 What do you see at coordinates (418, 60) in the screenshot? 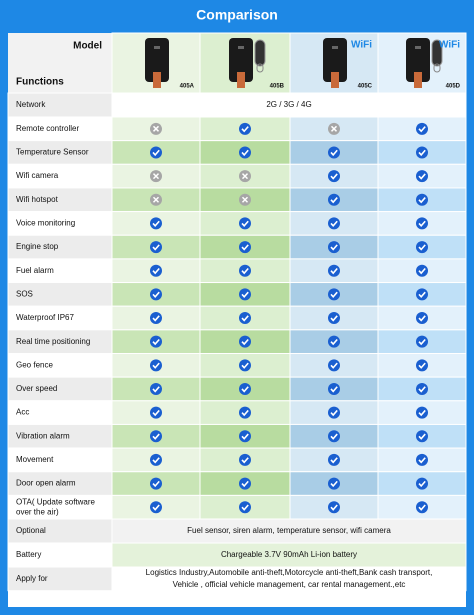
I see `device` at bounding box center [418, 60].